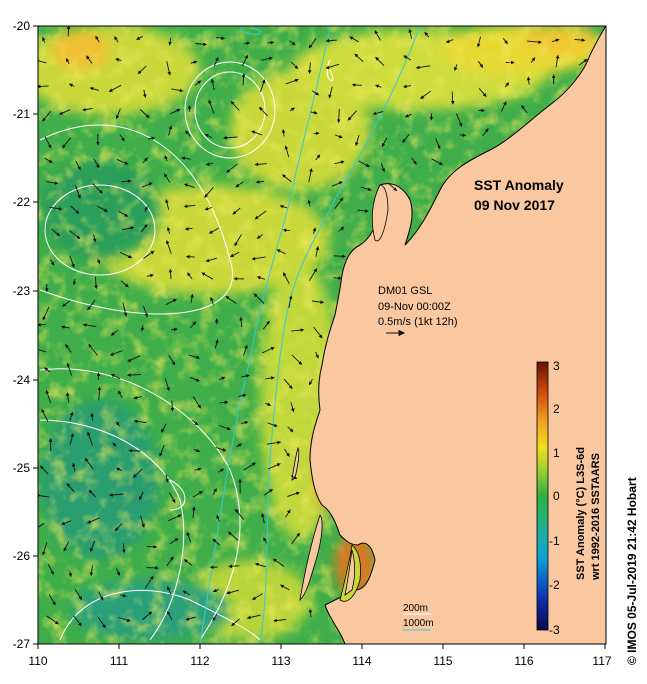  What do you see at coordinates (554, 541) in the screenshot?
I see `colorbar-tick: -1` at bounding box center [554, 541].